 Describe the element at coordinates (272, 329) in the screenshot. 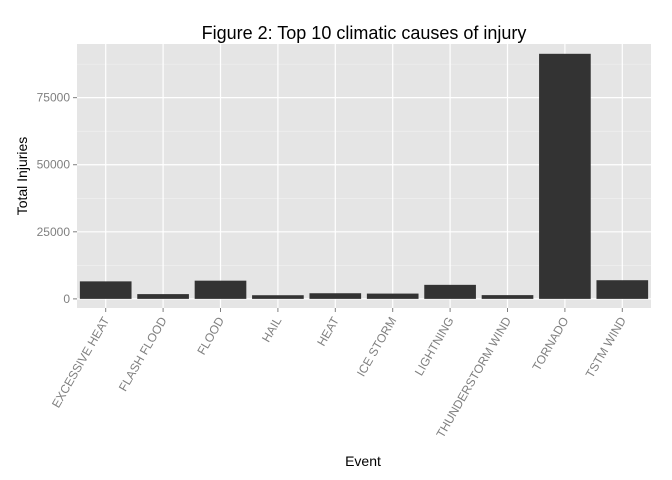

I see `x-tick-label: HAIL` at that location.